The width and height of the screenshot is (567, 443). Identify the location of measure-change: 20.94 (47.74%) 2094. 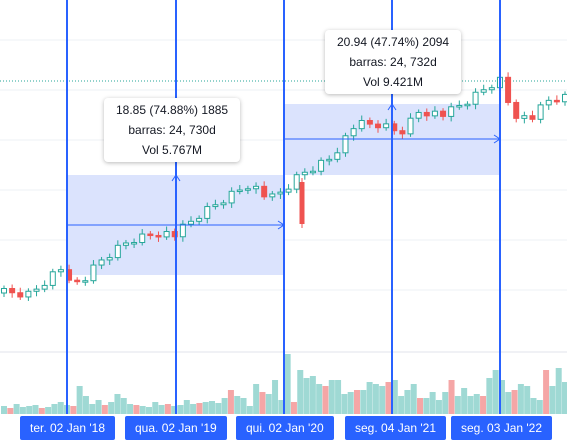
(393, 42).